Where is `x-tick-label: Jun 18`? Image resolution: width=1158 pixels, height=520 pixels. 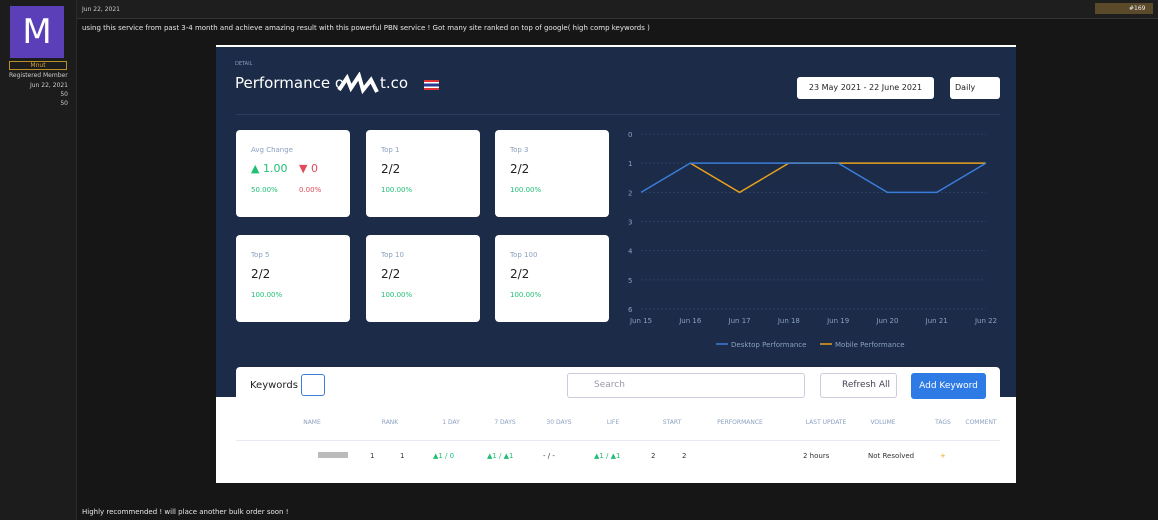 x-tick-label: Jun 18 is located at coordinates (788, 321).